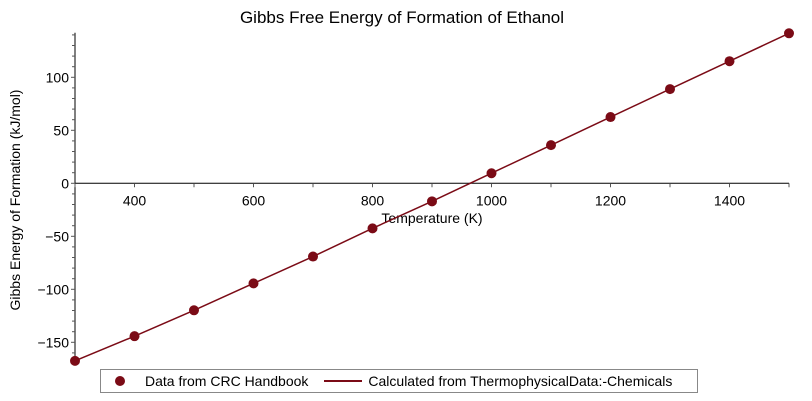  I want to click on y-axis-label: Gibbs Energy of Formation (kJ/mol), so click(15, 200).